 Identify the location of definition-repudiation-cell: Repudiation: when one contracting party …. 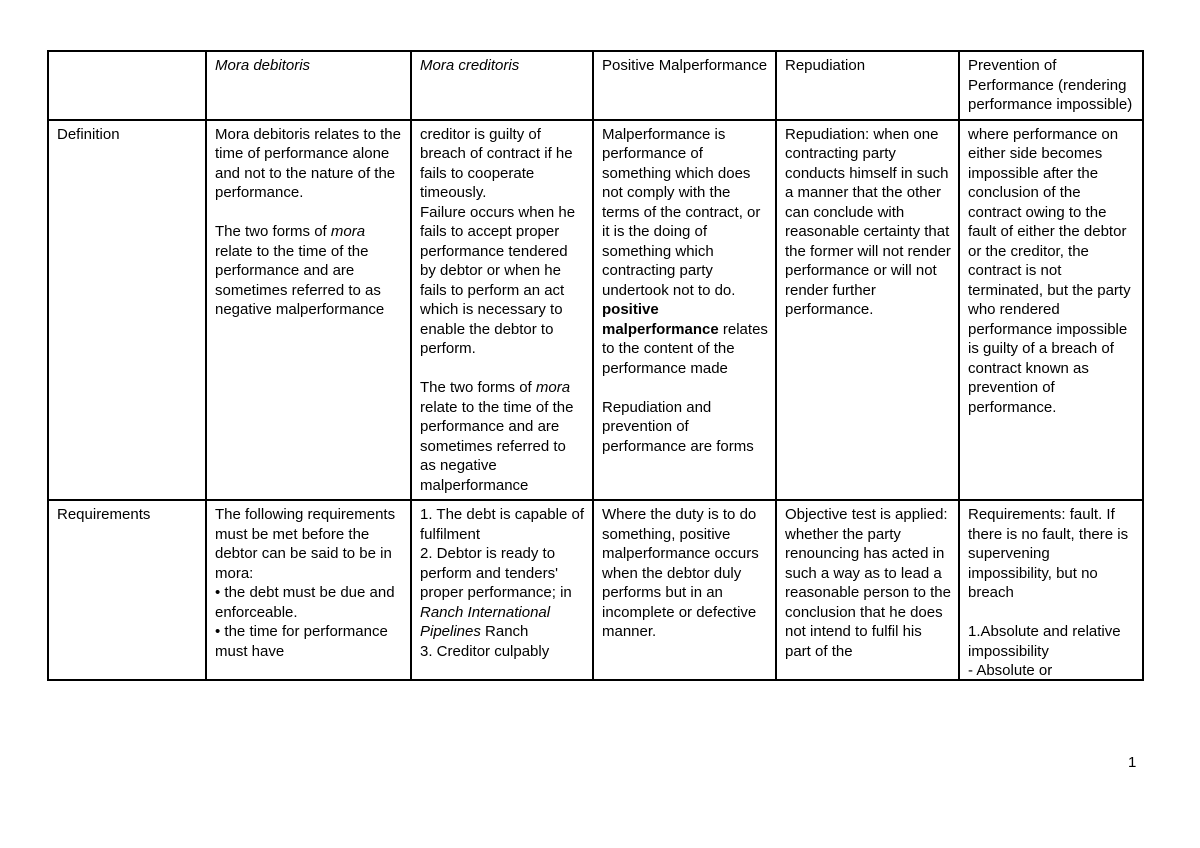
(867, 309).